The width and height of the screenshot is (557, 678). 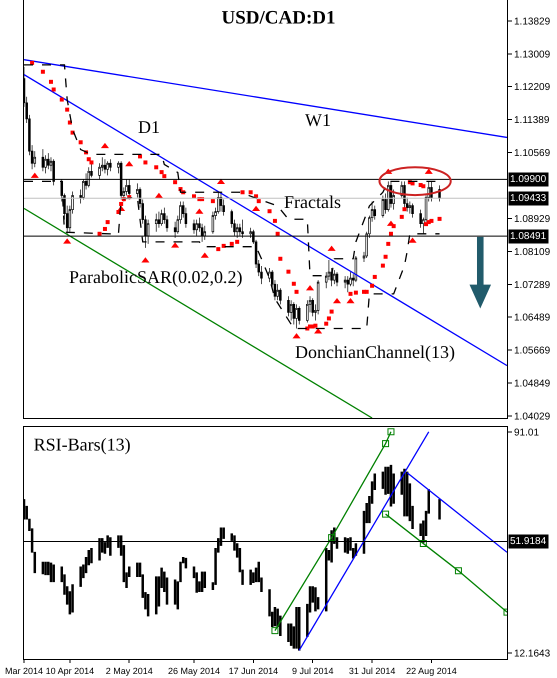 I want to click on x-tick-label: Mar 2014, so click(x=24, y=671).